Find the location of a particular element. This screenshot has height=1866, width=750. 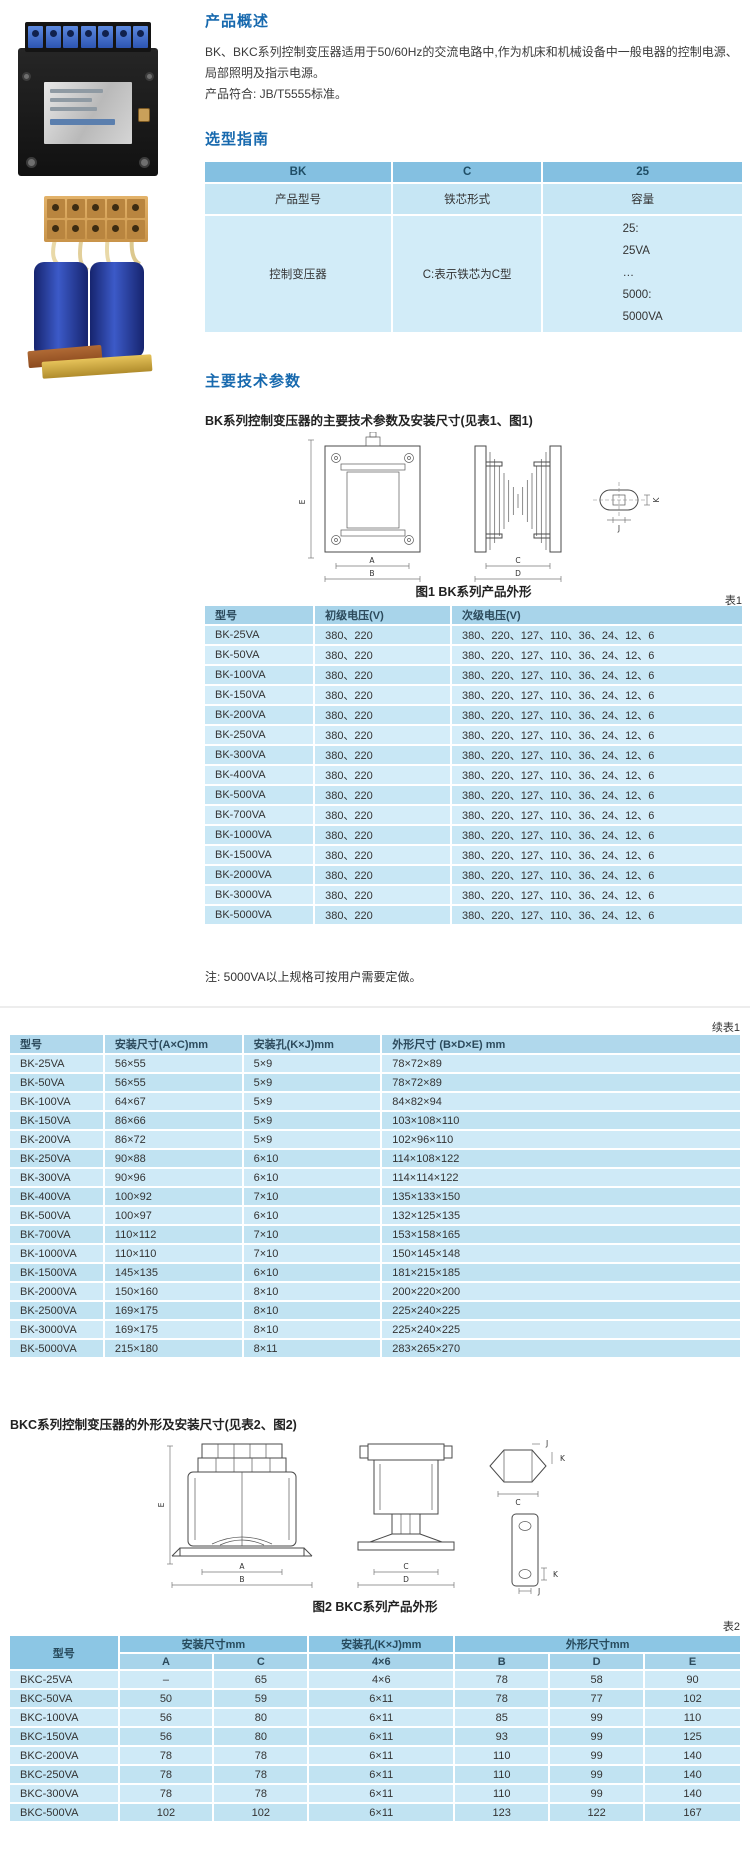

fig2-dim-a: A is located at coordinates (242, 1566).